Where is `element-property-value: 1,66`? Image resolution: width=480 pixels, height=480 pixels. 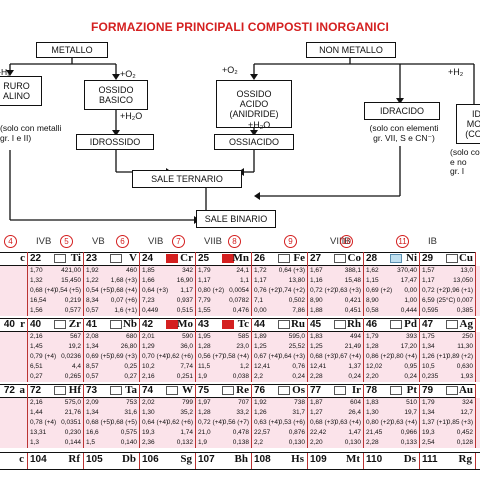 element-property-value: 1,66 is located at coordinates (148, 280).